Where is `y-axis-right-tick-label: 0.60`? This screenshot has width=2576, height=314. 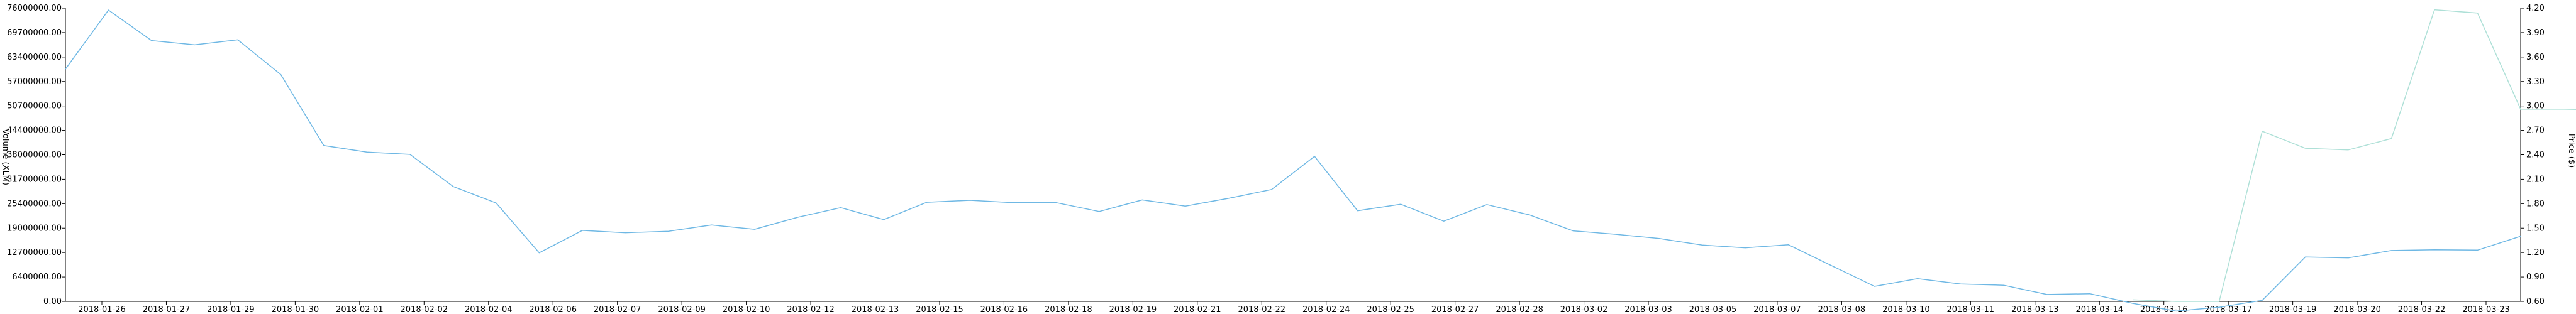
y-axis-right-tick-label: 0.60 is located at coordinates (2535, 301).